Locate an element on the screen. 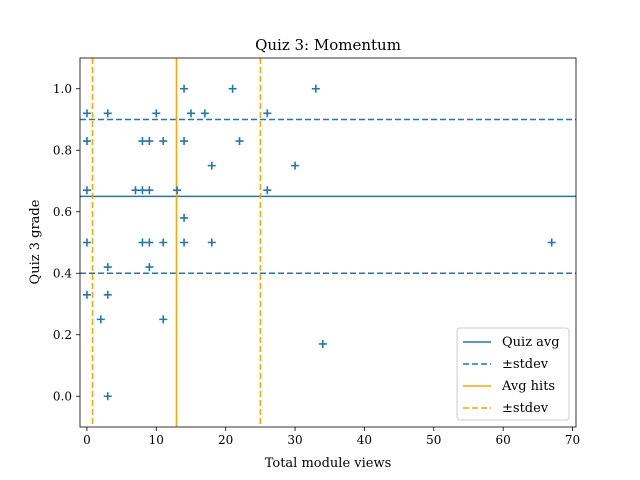  legend-label: Avg hits is located at coordinates (528, 386).